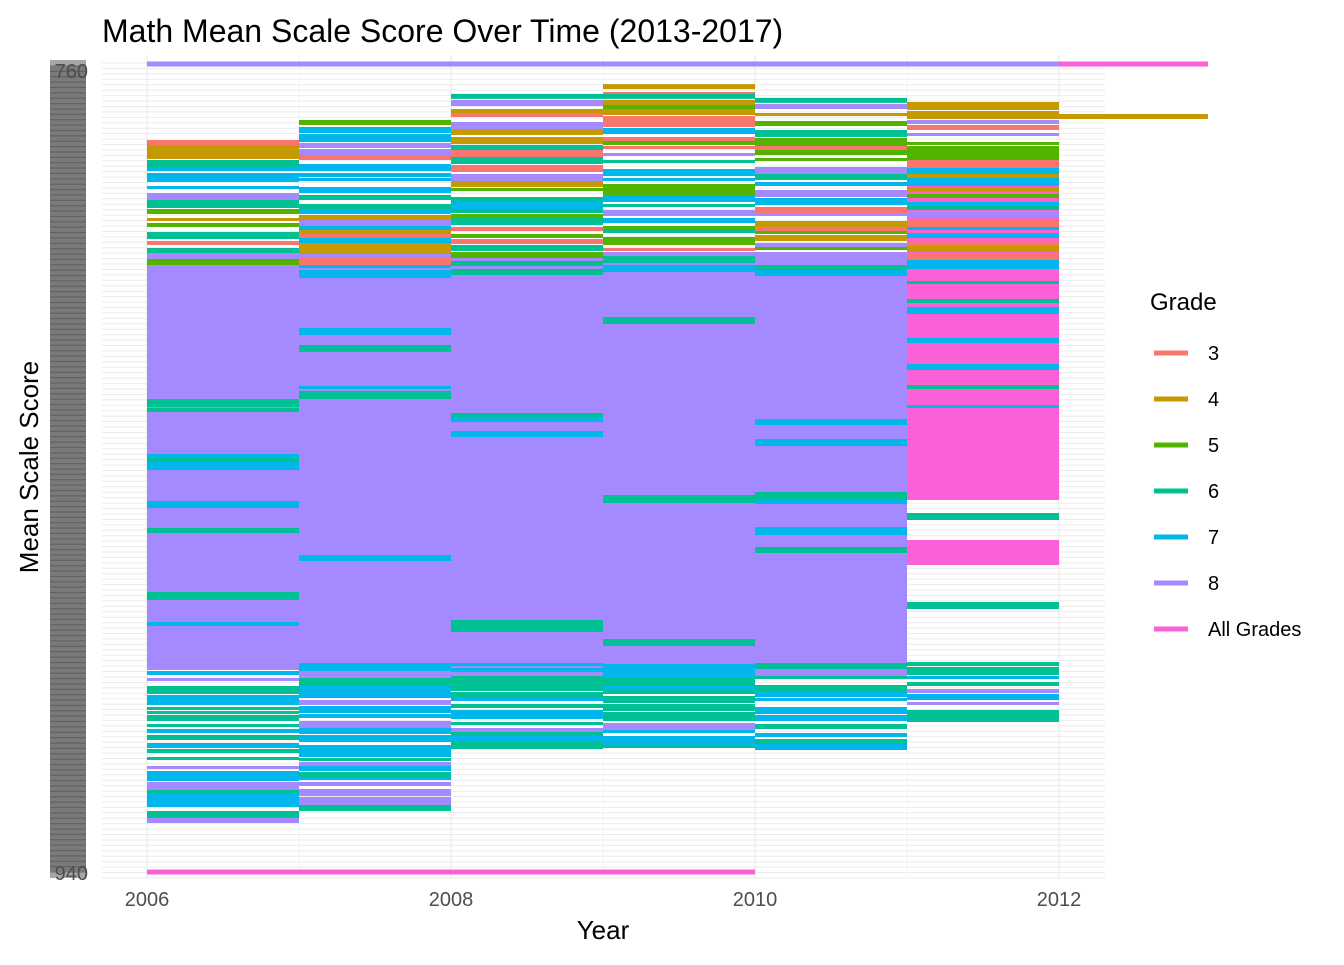 This screenshot has width=1344, height=965. Describe the element at coordinates (1227, 492) in the screenshot. I see `legend: 3 4 5 6 7 8 All Grades` at that location.